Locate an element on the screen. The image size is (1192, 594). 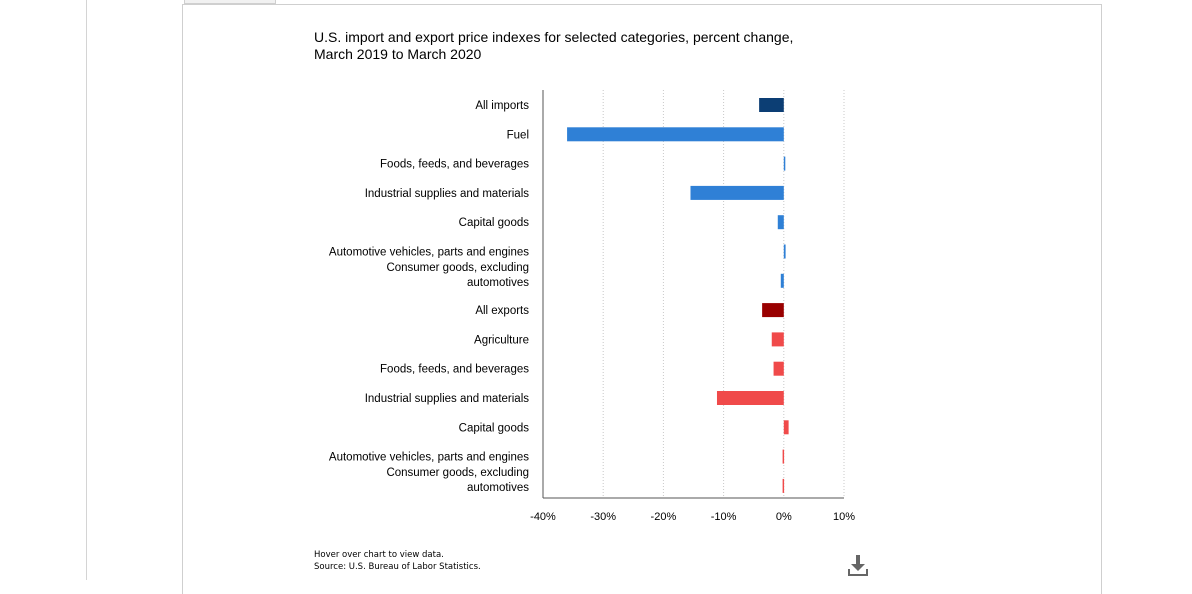
hover-hint: Hover over chart to view data. is located at coordinates (379, 555).